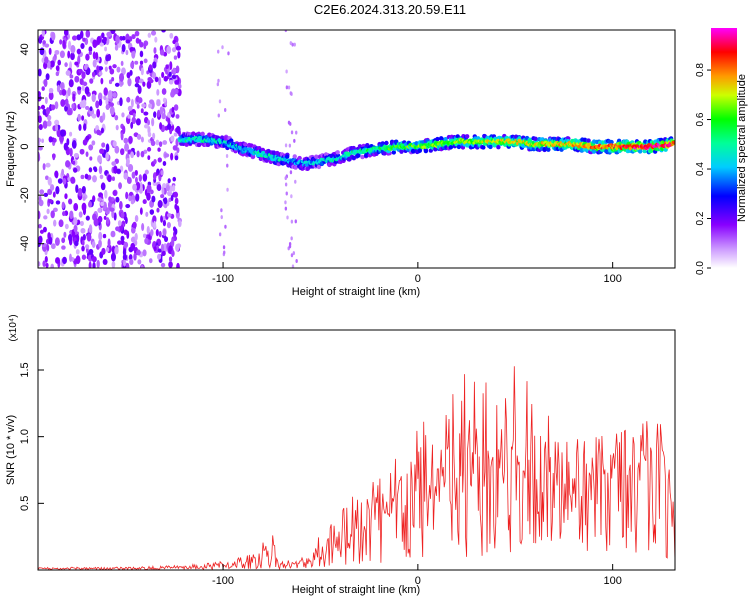 Image resolution: width=750 pixels, height=600 pixels. Describe the element at coordinates (25, 503) in the screenshot. I see `y-tick-label: 0.5` at that location.